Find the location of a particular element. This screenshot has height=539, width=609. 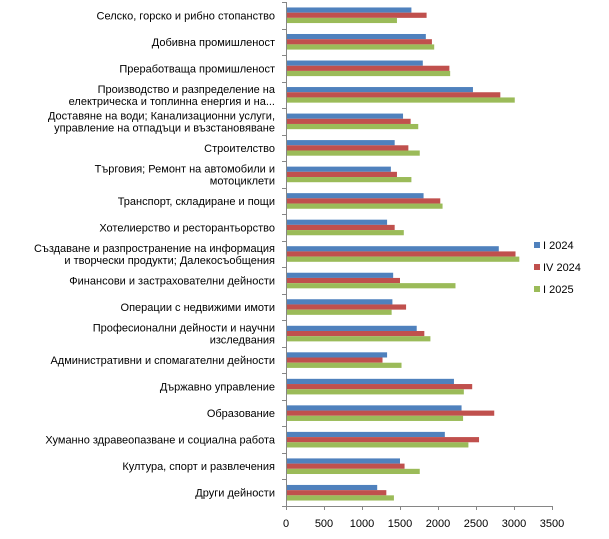

category-label: Селско, горско и рибно стопанство is located at coordinates (186, 16).